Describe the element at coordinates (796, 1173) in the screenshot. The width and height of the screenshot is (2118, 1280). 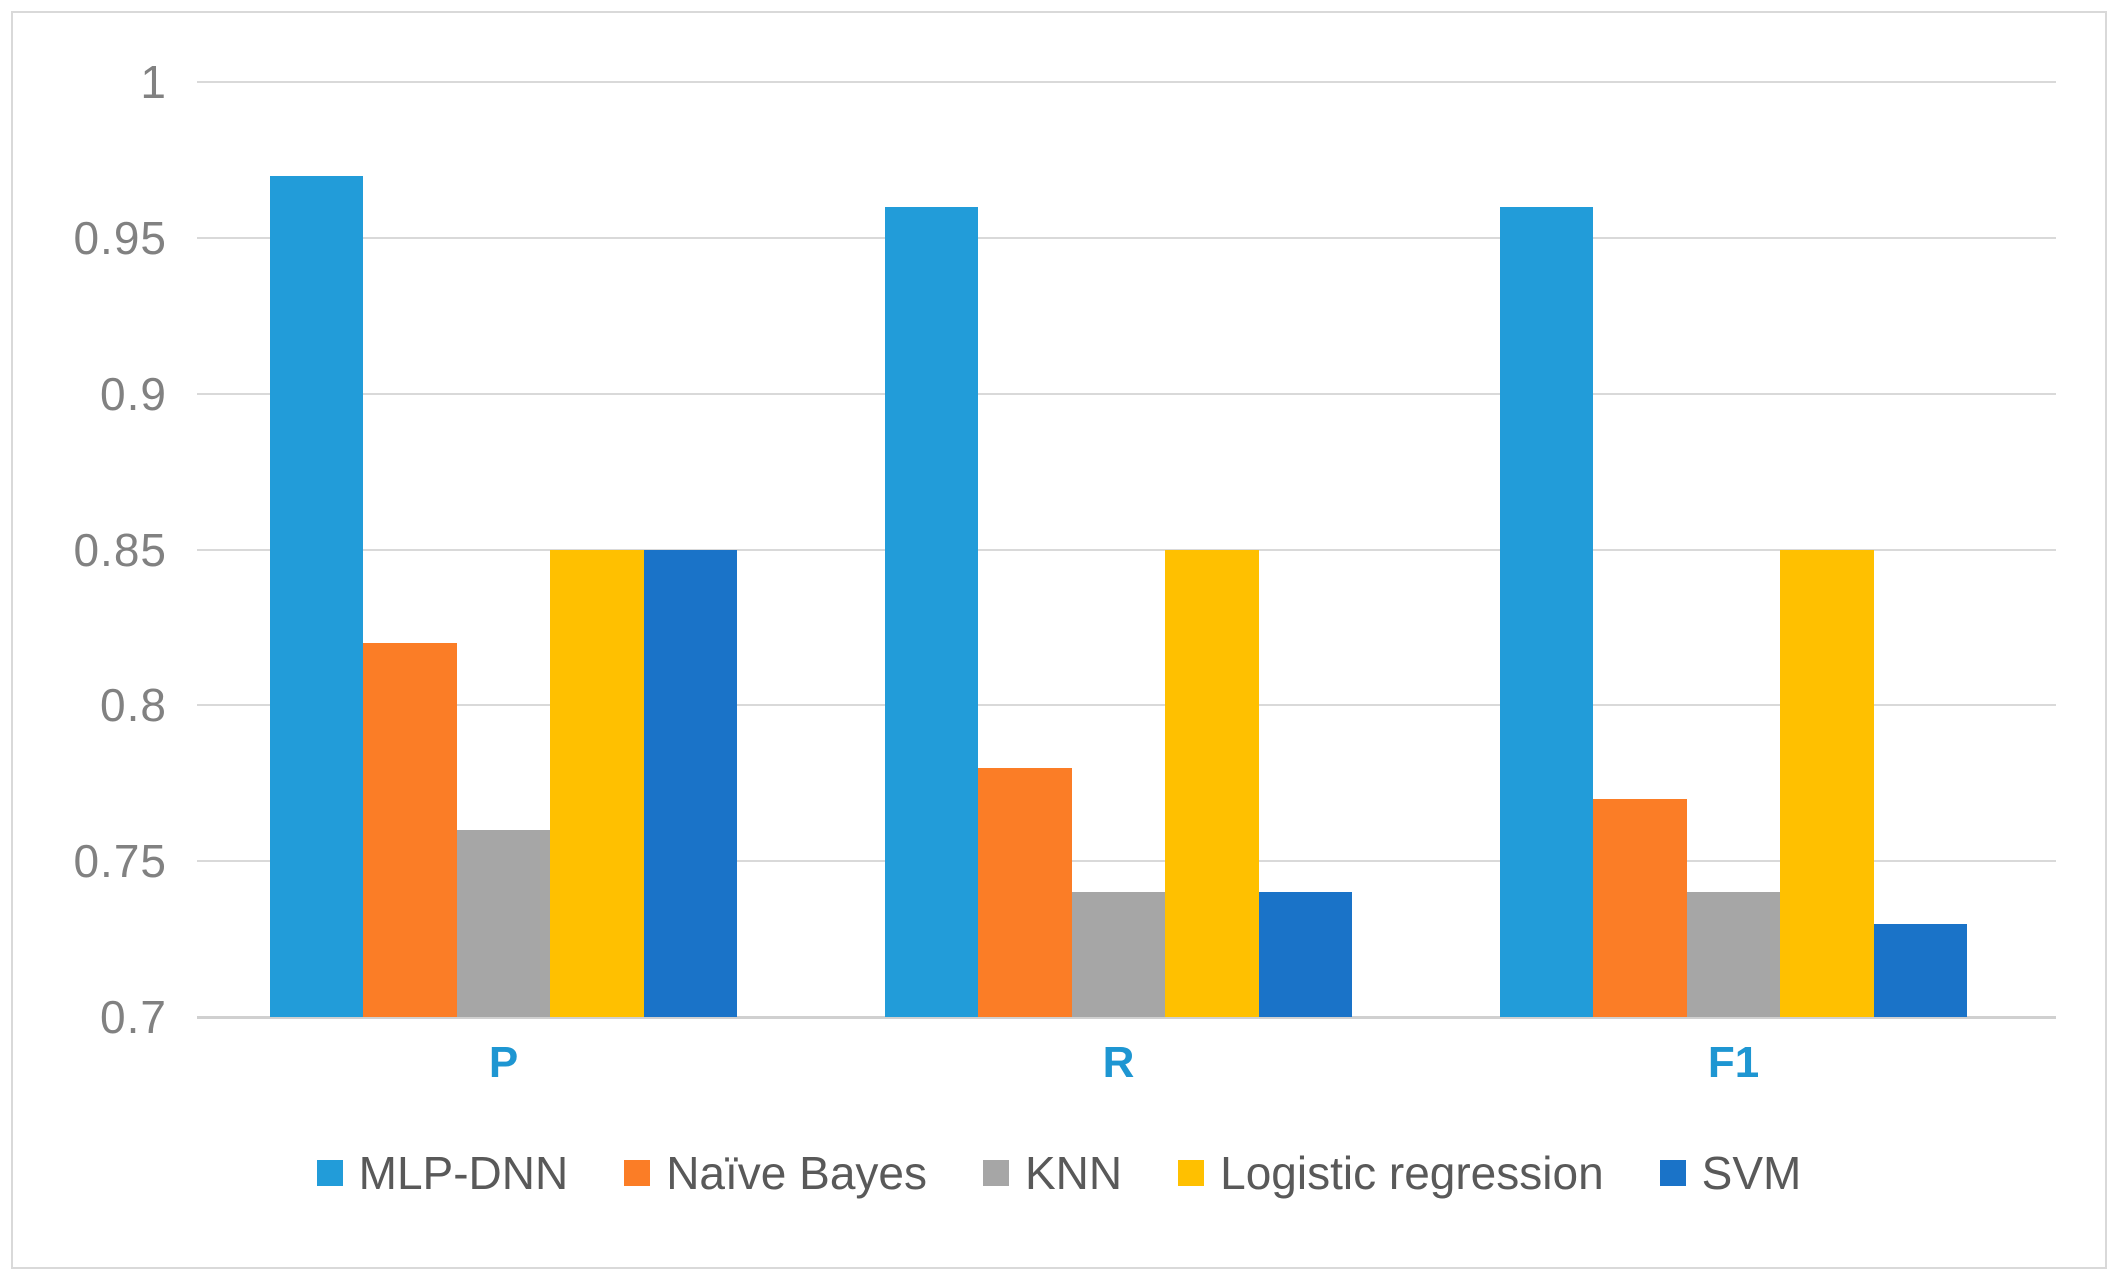
I see `legend-label: Naïve Bayes` at that location.